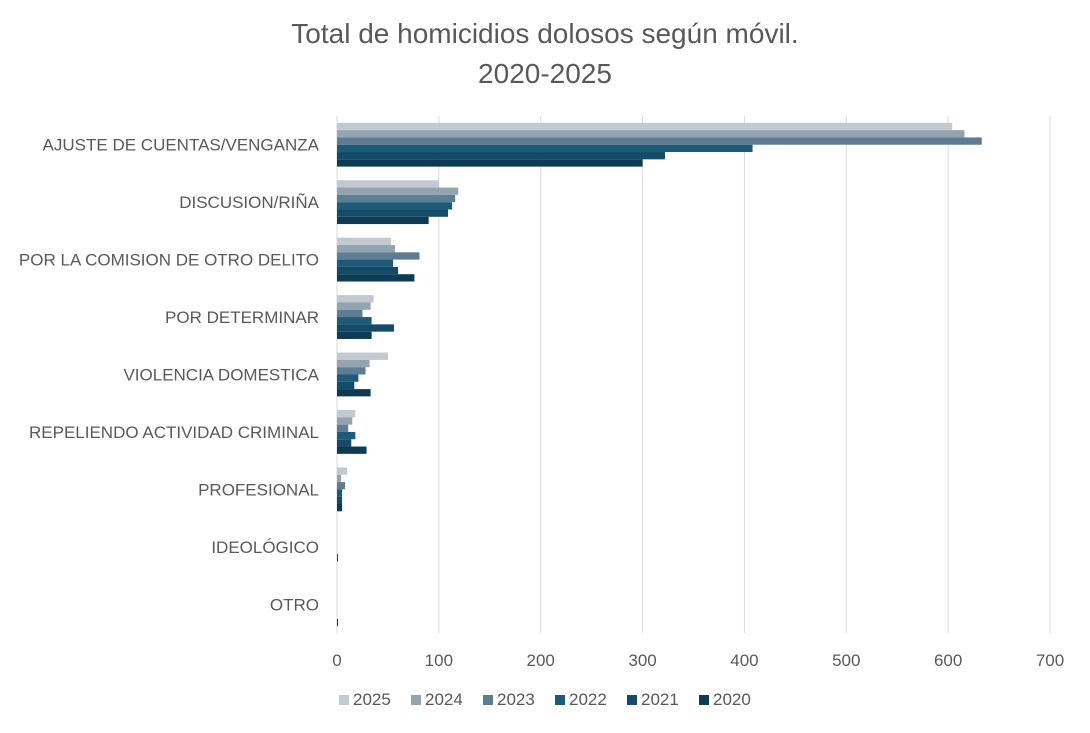 Image resolution: width=1090 pixels, height=733 pixels. I want to click on x-tick-label: 300, so click(642, 660).